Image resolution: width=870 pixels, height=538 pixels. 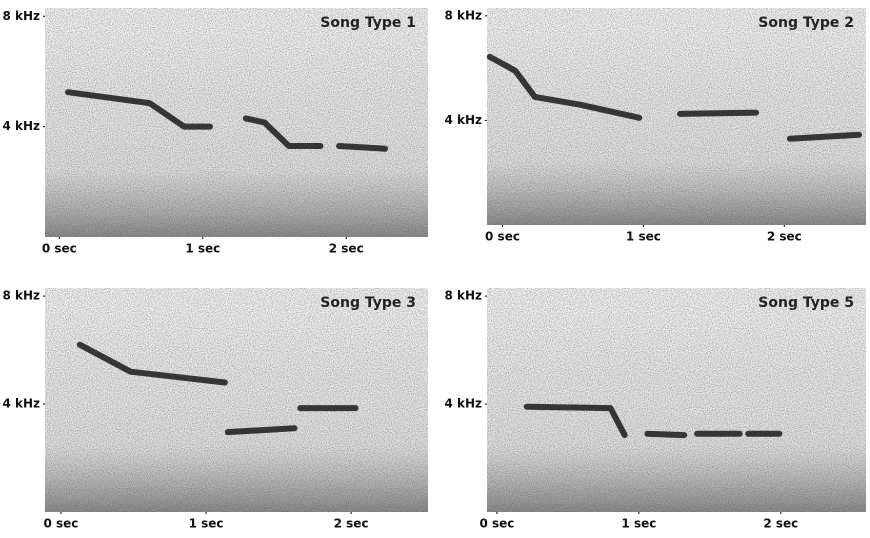 I want to click on panel-title: Song Type 5, so click(x=806, y=303).